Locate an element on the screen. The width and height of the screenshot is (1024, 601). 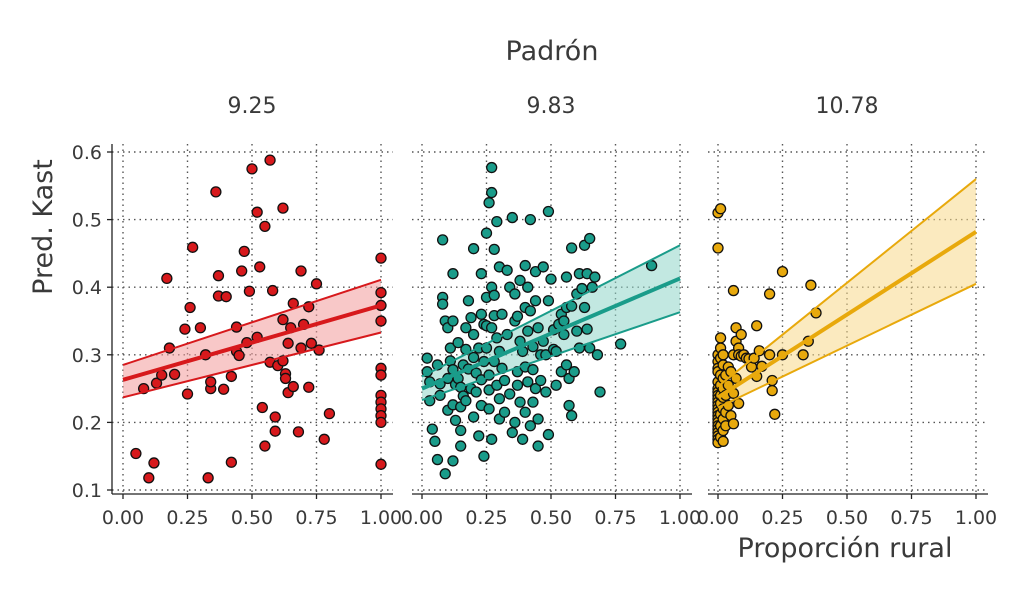
y-tick-label: 0.3 is located at coordinates (87, 356).